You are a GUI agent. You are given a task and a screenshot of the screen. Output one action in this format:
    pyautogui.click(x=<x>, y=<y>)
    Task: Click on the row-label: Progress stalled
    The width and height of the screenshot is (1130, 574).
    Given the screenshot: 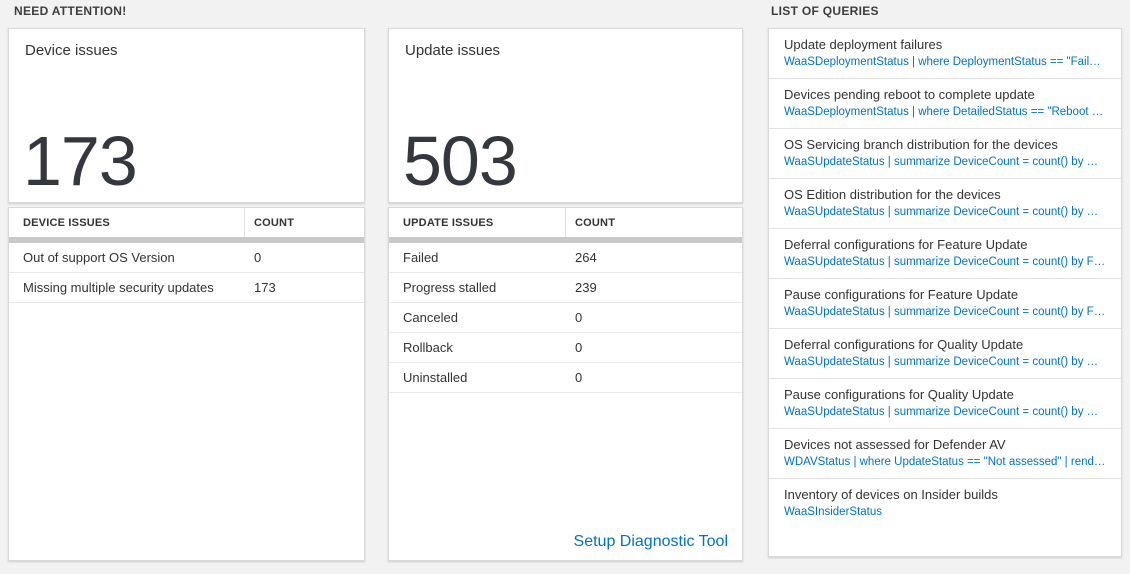 What is the action you would take?
    pyautogui.click(x=450, y=287)
    